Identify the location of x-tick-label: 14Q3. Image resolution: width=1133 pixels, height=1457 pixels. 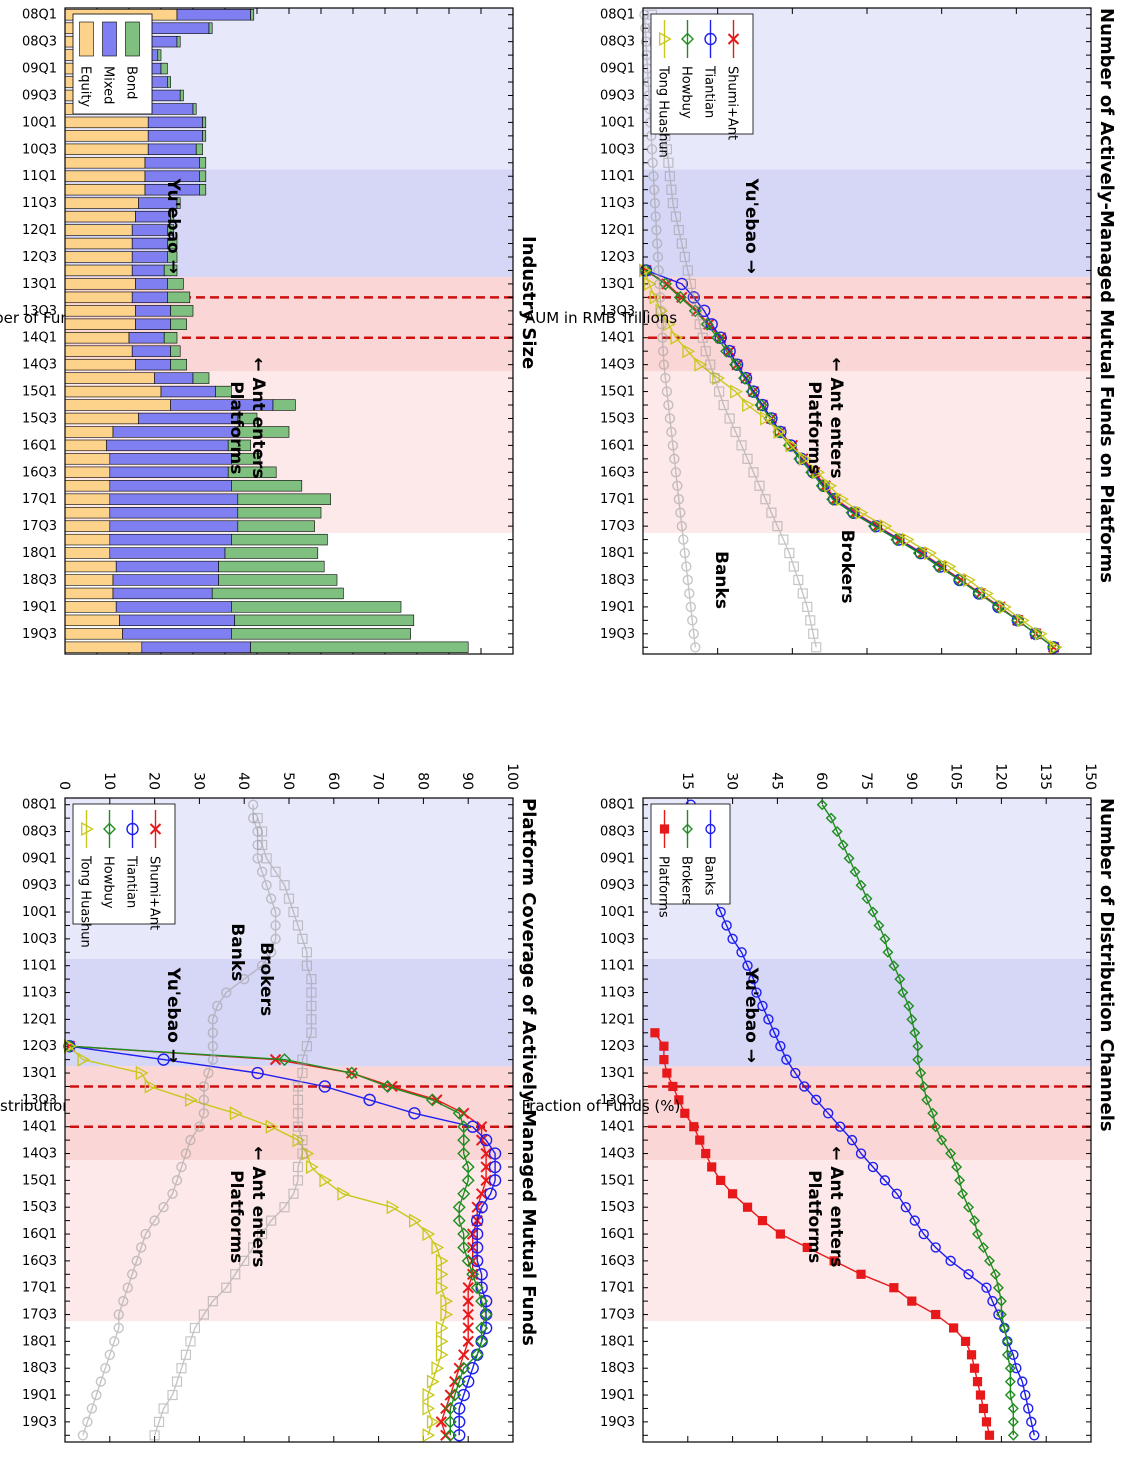
(39, 365).